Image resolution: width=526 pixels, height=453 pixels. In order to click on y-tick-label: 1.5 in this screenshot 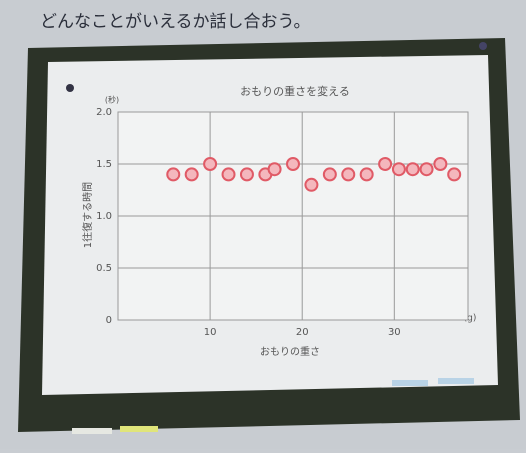, I will do `click(104, 164)`.